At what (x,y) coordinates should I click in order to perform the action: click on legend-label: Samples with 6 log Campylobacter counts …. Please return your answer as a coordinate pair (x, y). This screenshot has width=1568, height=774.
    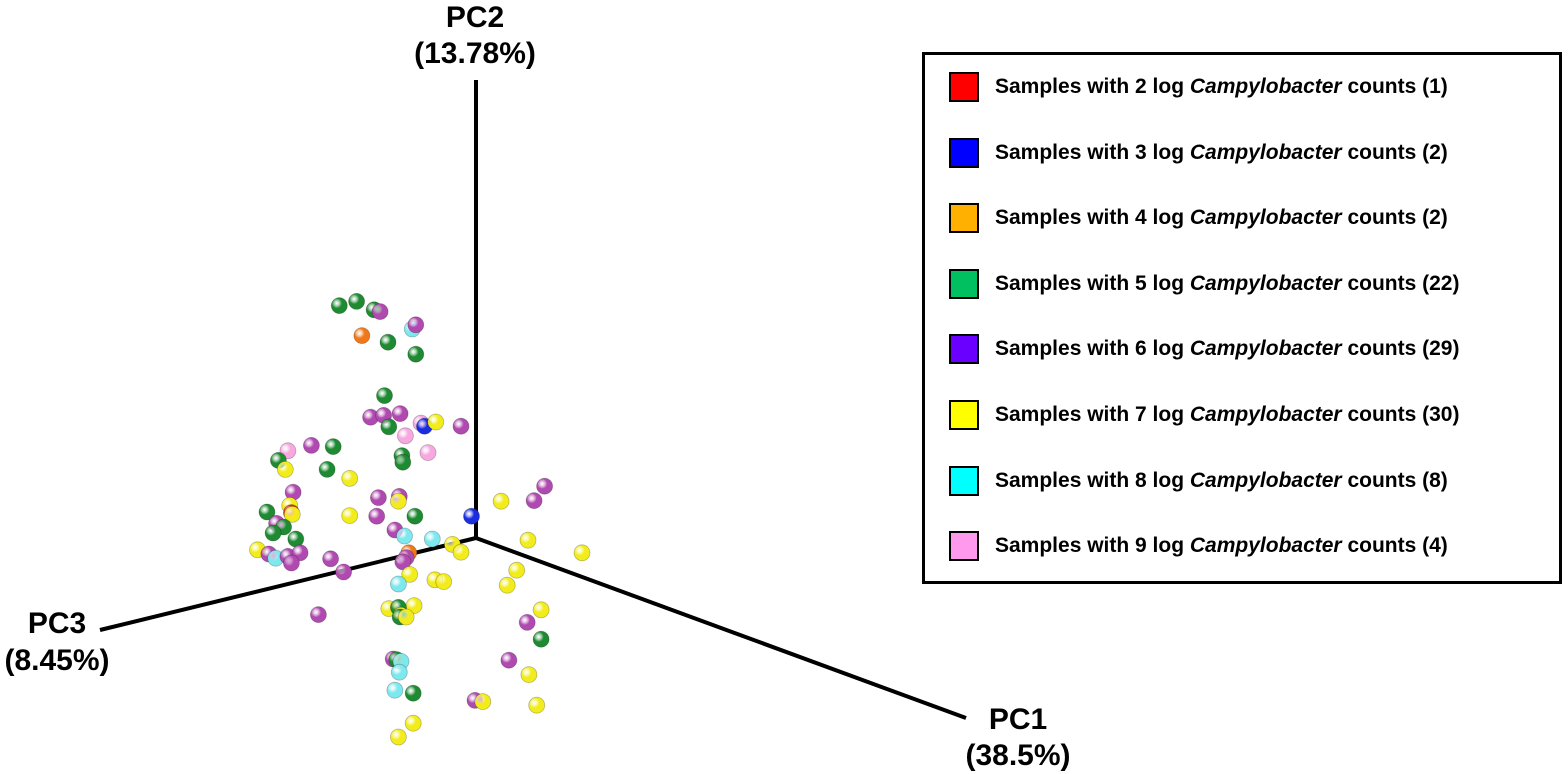
    Looking at the image, I should click on (1227, 349).